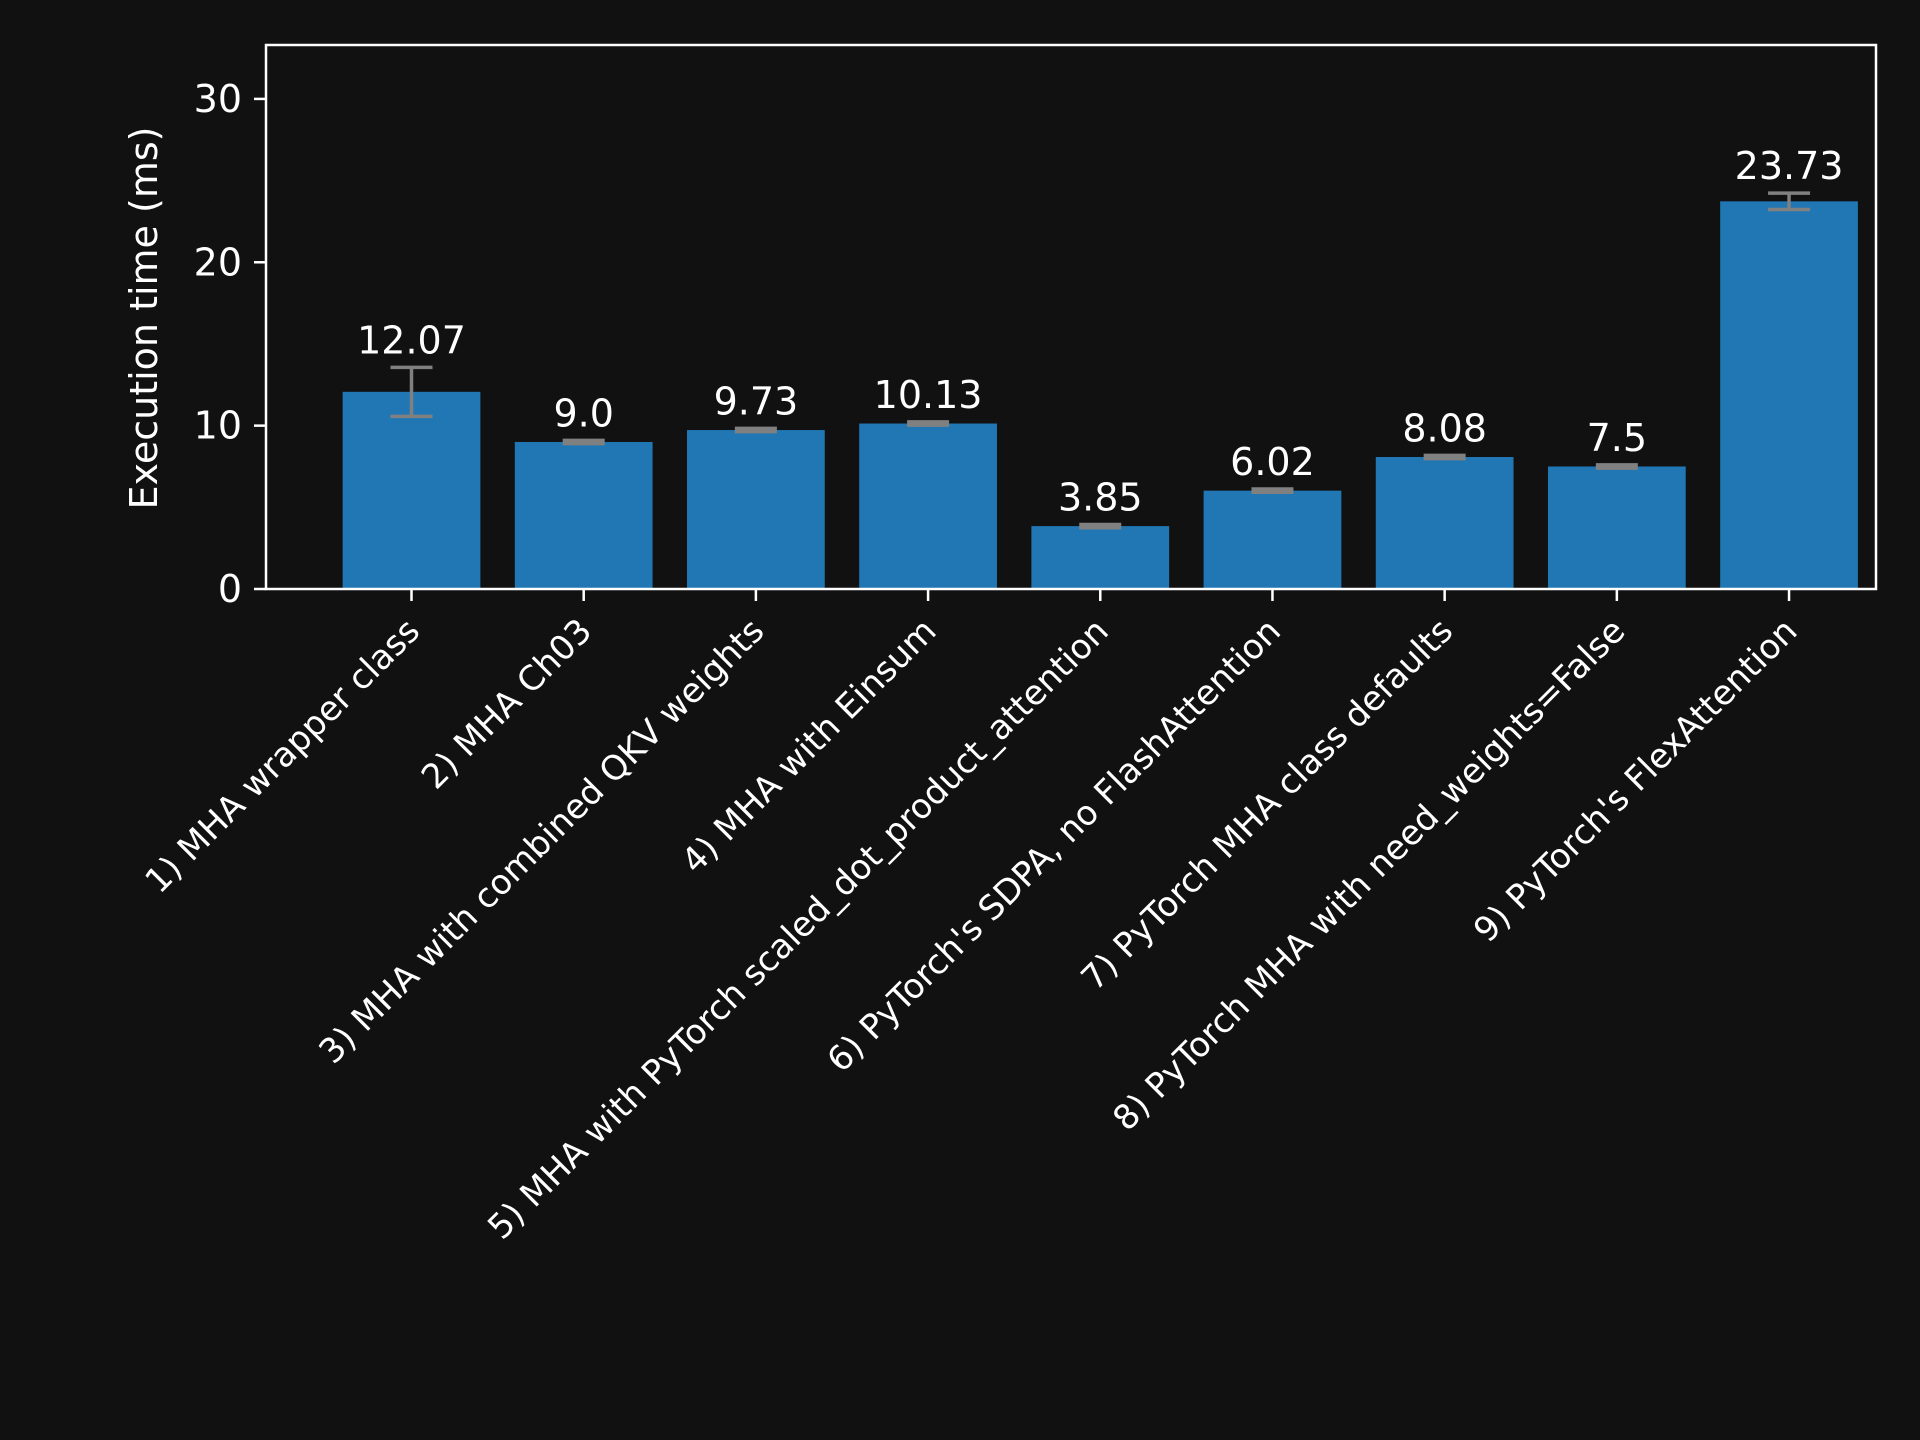 This screenshot has width=1920, height=1440. What do you see at coordinates (411, 340) in the screenshot?
I see `data-label: 12.07` at bounding box center [411, 340].